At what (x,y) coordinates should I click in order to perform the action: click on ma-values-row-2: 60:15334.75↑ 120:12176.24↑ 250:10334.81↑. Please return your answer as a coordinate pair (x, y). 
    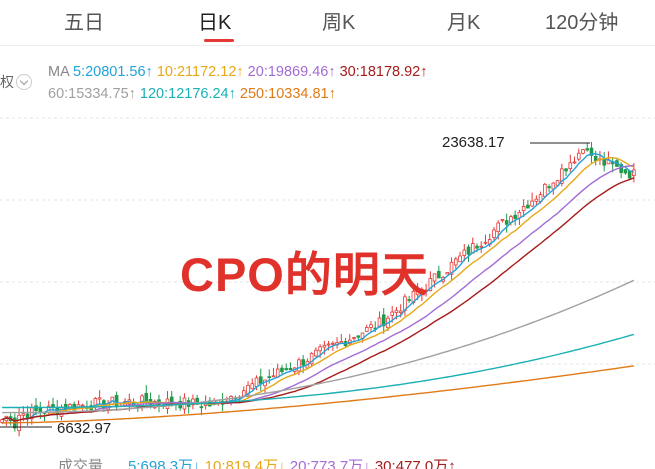
    Looking at the image, I should click on (192, 94).